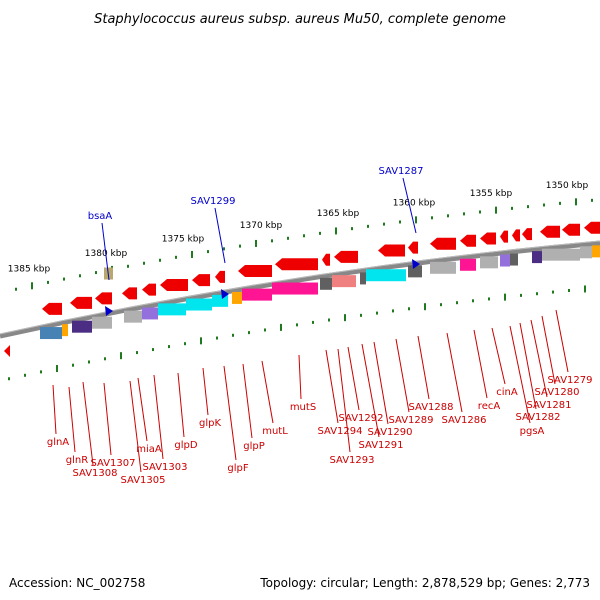 This screenshot has height=600, width=600. I want to click on bottom-gene-label: SAV1303, so click(164, 467).